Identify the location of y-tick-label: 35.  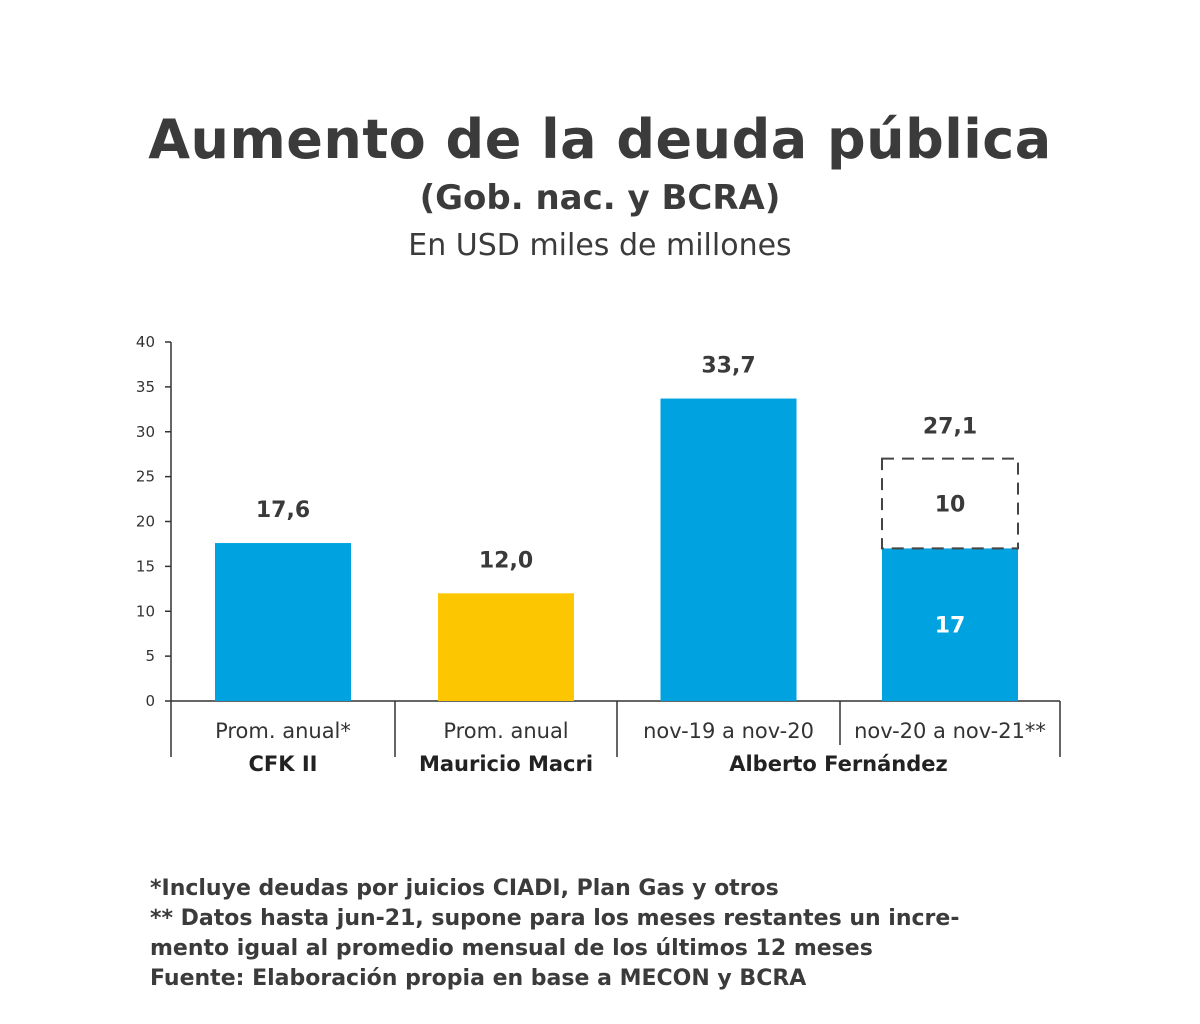
(145, 387).